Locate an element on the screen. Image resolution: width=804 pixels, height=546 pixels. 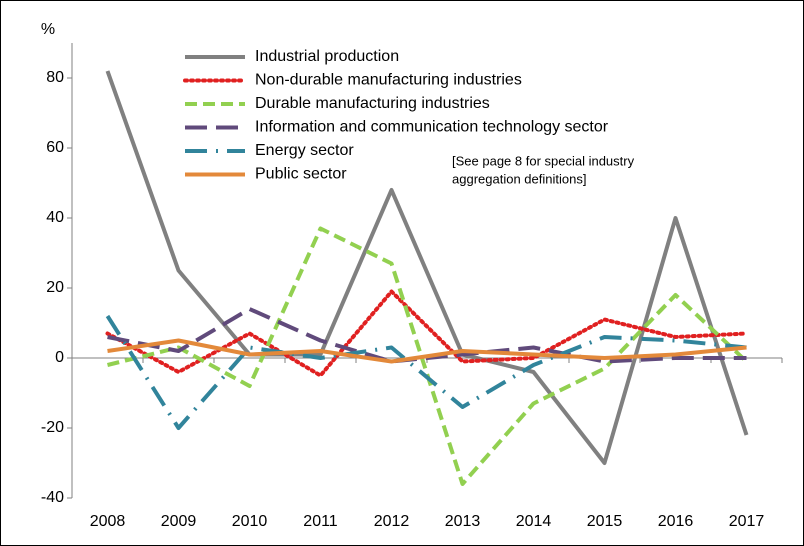
y-tick-label: -40 is located at coordinates (52, 497).